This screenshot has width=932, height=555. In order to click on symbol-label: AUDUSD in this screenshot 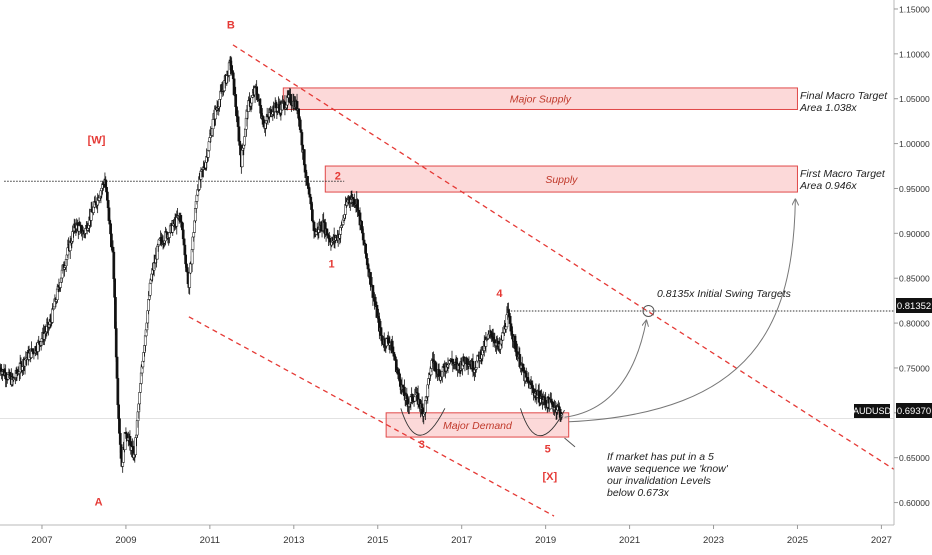, I will do `click(872, 411)`.